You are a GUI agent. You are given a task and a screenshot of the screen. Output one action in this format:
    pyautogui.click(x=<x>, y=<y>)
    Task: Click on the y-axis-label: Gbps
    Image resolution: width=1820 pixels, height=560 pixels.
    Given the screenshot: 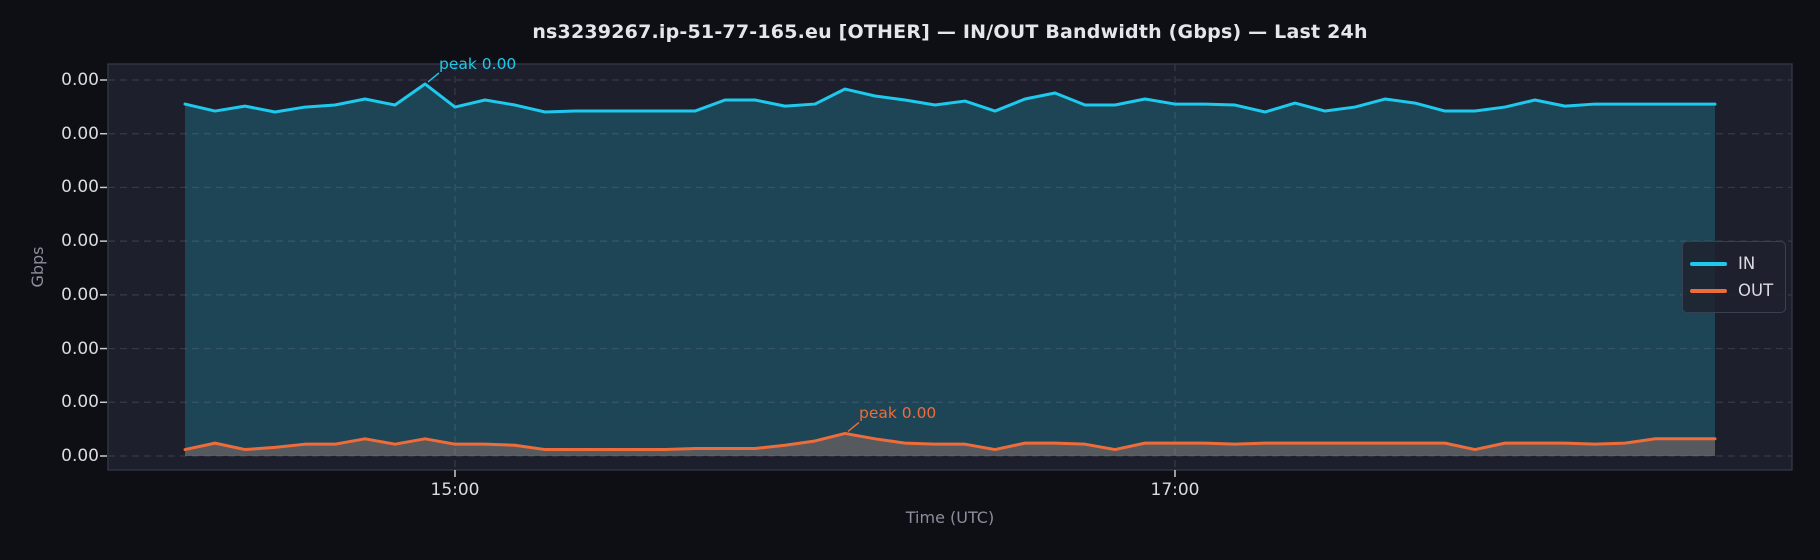 What is the action you would take?
    pyautogui.click(x=37, y=267)
    